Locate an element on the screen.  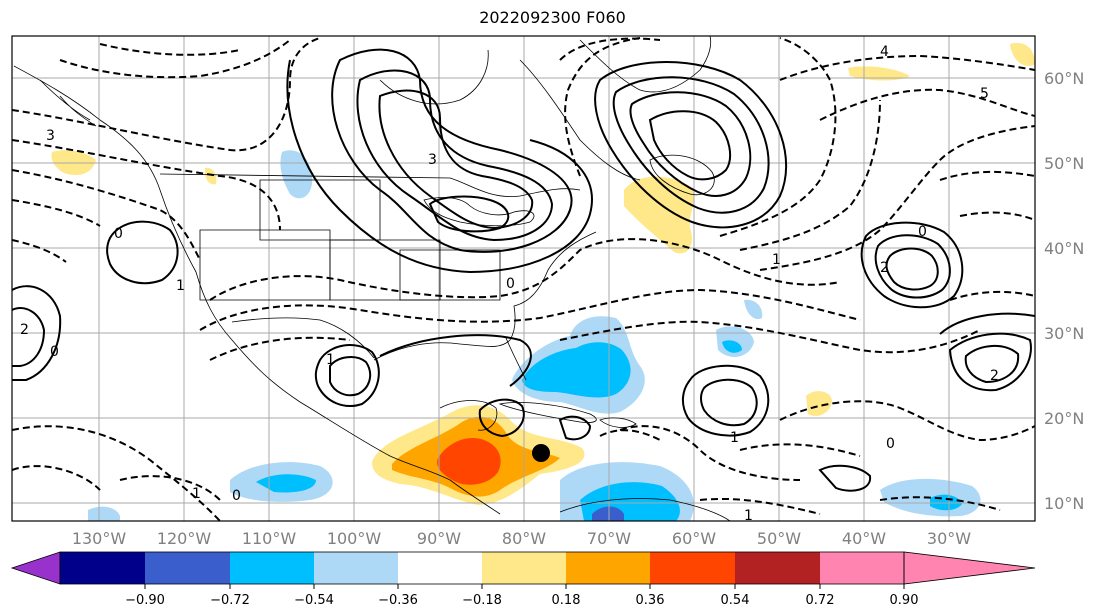
lon-label-40w: 40°W is located at coordinates (864, 538).